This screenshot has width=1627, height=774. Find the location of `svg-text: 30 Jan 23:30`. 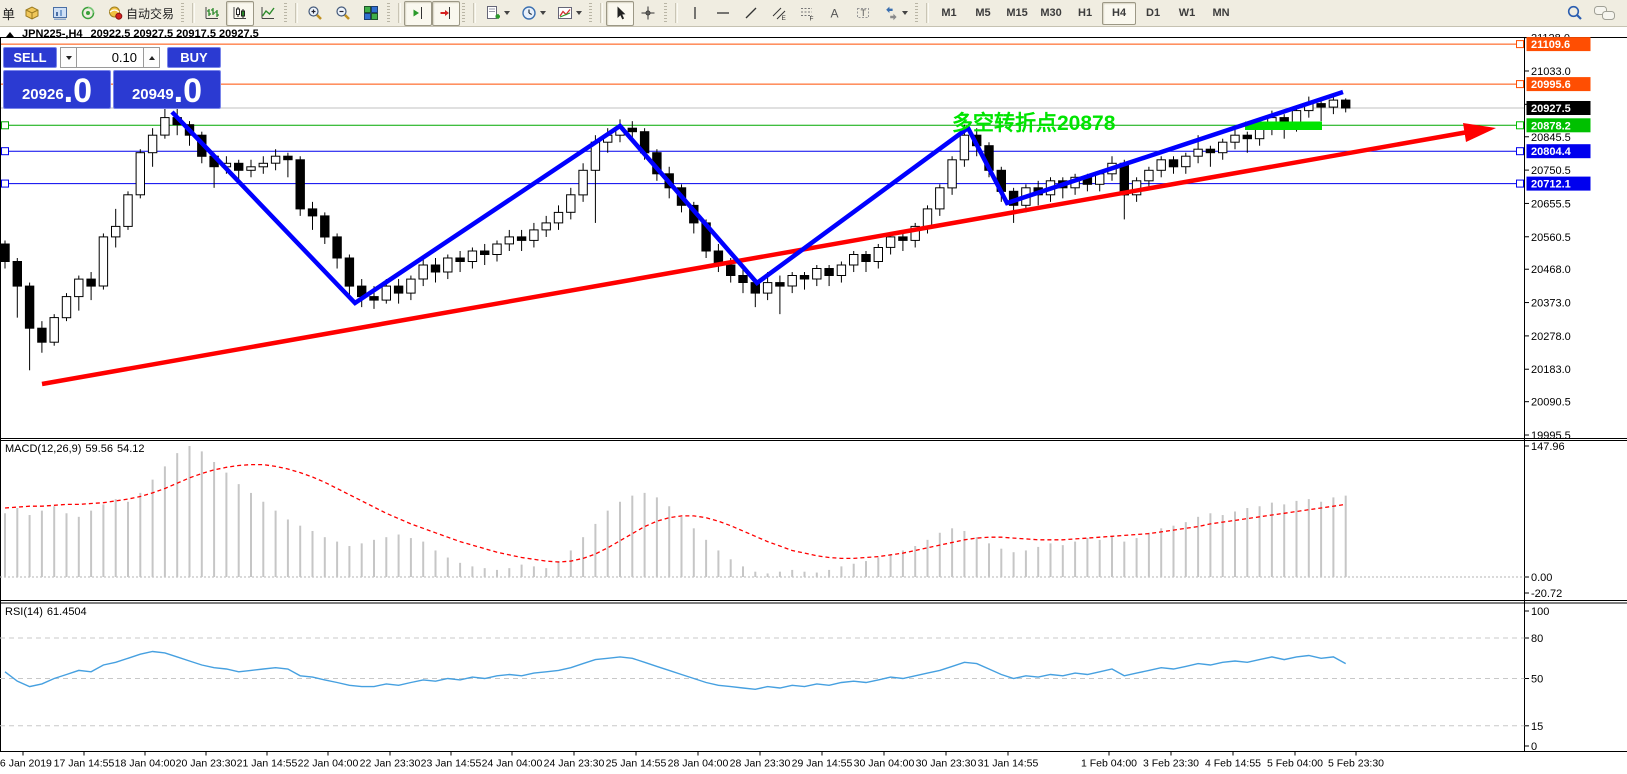

svg-text: 30 Jan 23:30 is located at coordinates (946, 764).